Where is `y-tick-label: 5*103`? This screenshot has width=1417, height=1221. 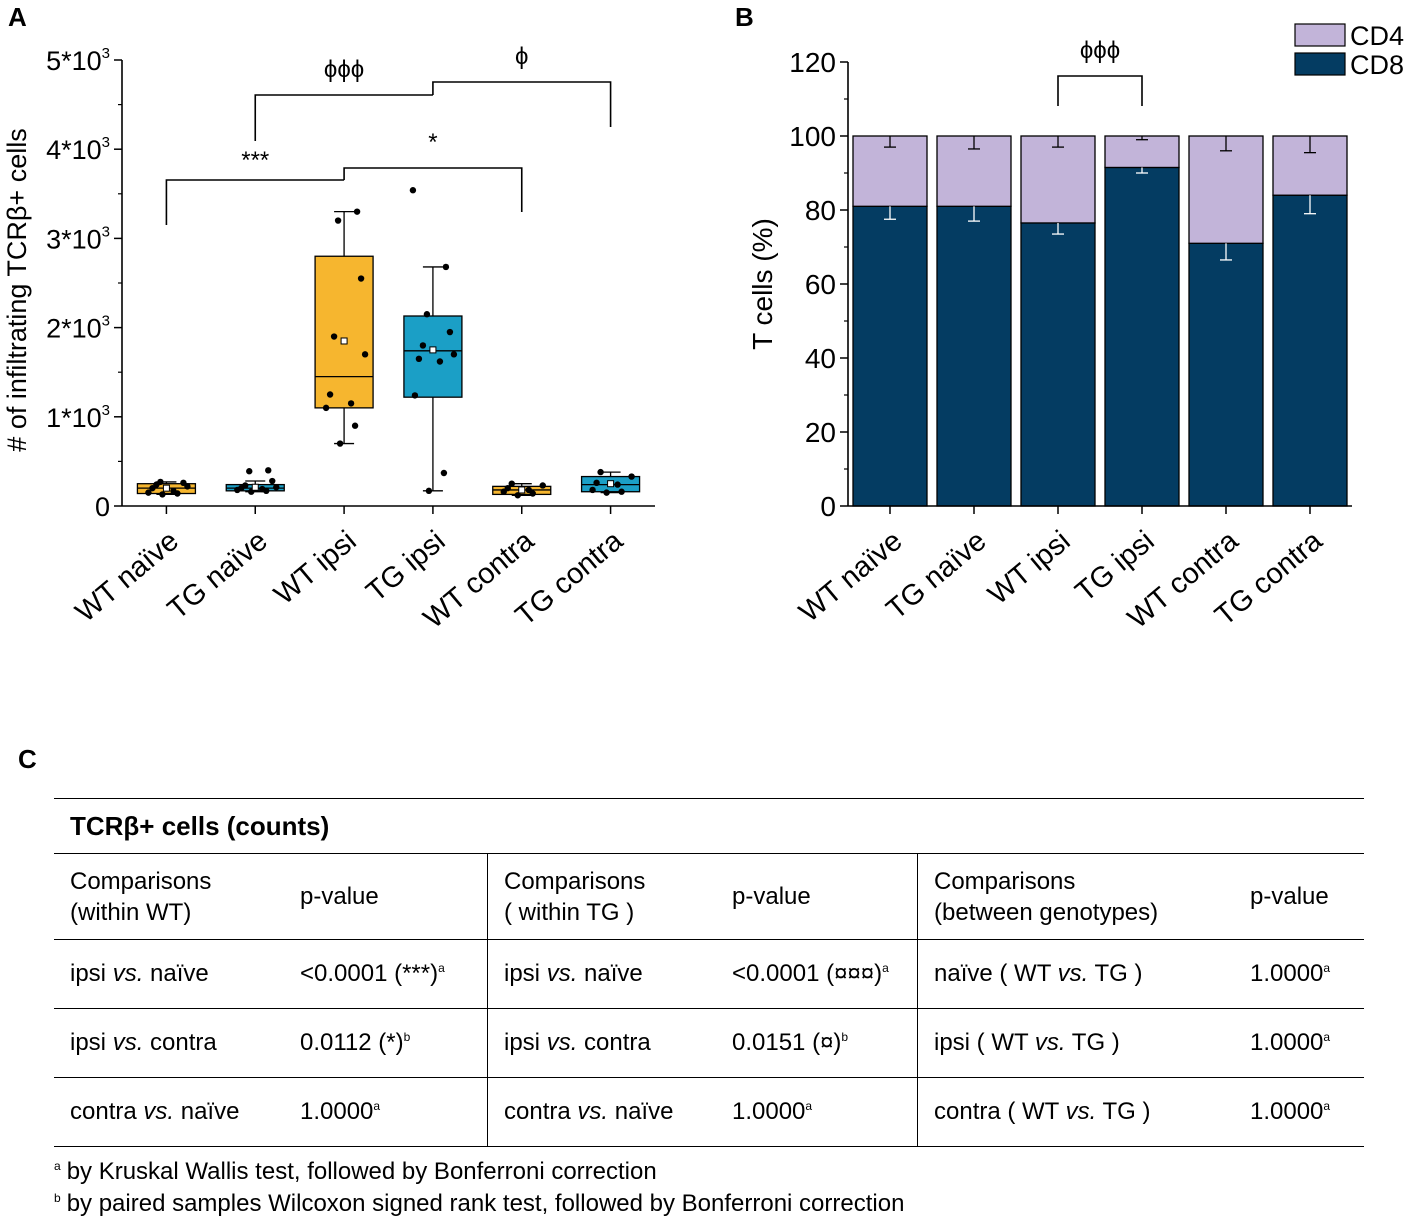 y-tick-label: 5*103 is located at coordinates (78, 60).